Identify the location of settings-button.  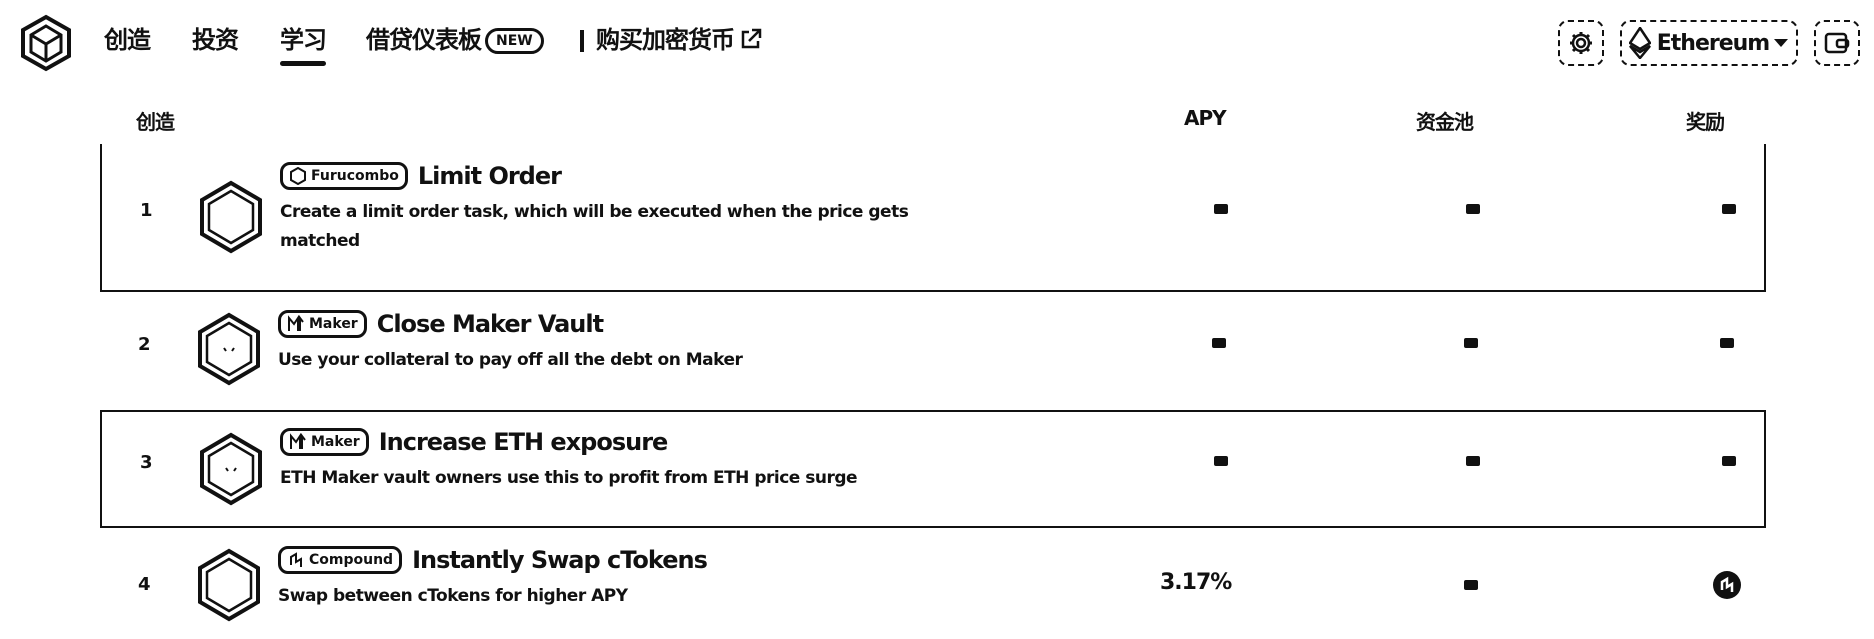
(1581, 43).